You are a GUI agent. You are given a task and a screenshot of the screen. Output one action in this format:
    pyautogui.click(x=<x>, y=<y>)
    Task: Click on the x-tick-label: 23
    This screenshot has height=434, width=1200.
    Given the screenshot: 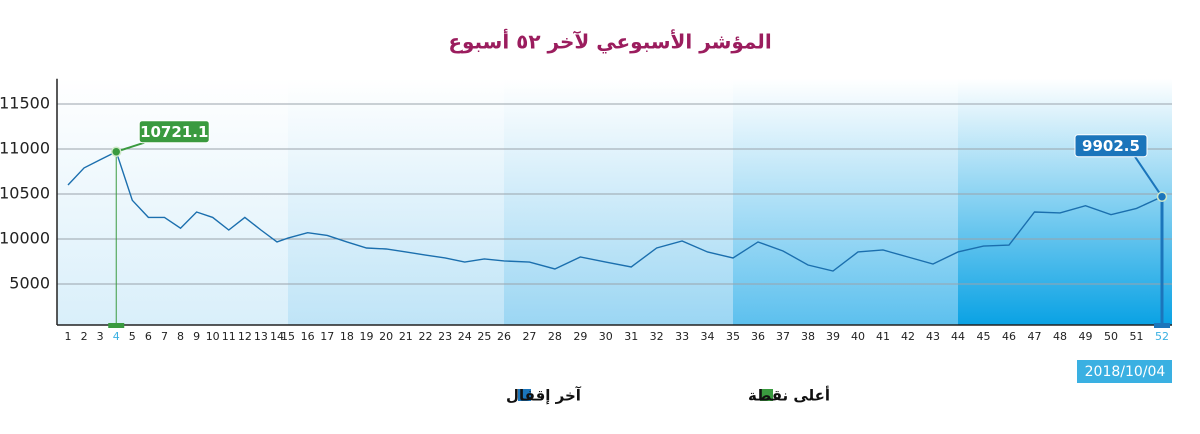 What is the action you would take?
    pyautogui.click(x=445, y=336)
    